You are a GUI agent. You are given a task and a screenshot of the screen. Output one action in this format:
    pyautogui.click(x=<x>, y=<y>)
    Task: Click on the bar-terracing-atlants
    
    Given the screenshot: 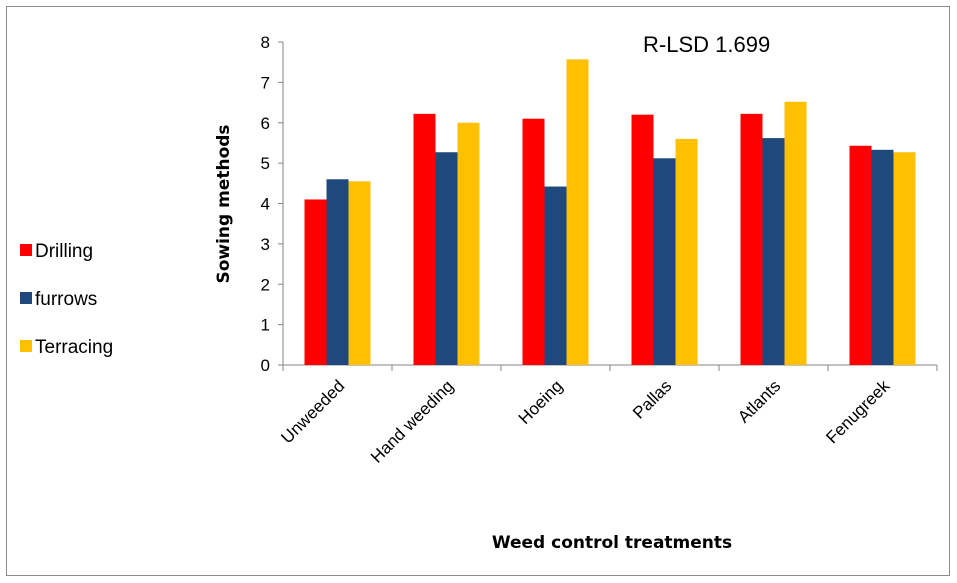 What is the action you would take?
    pyautogui.click(x=795, y=233)
    